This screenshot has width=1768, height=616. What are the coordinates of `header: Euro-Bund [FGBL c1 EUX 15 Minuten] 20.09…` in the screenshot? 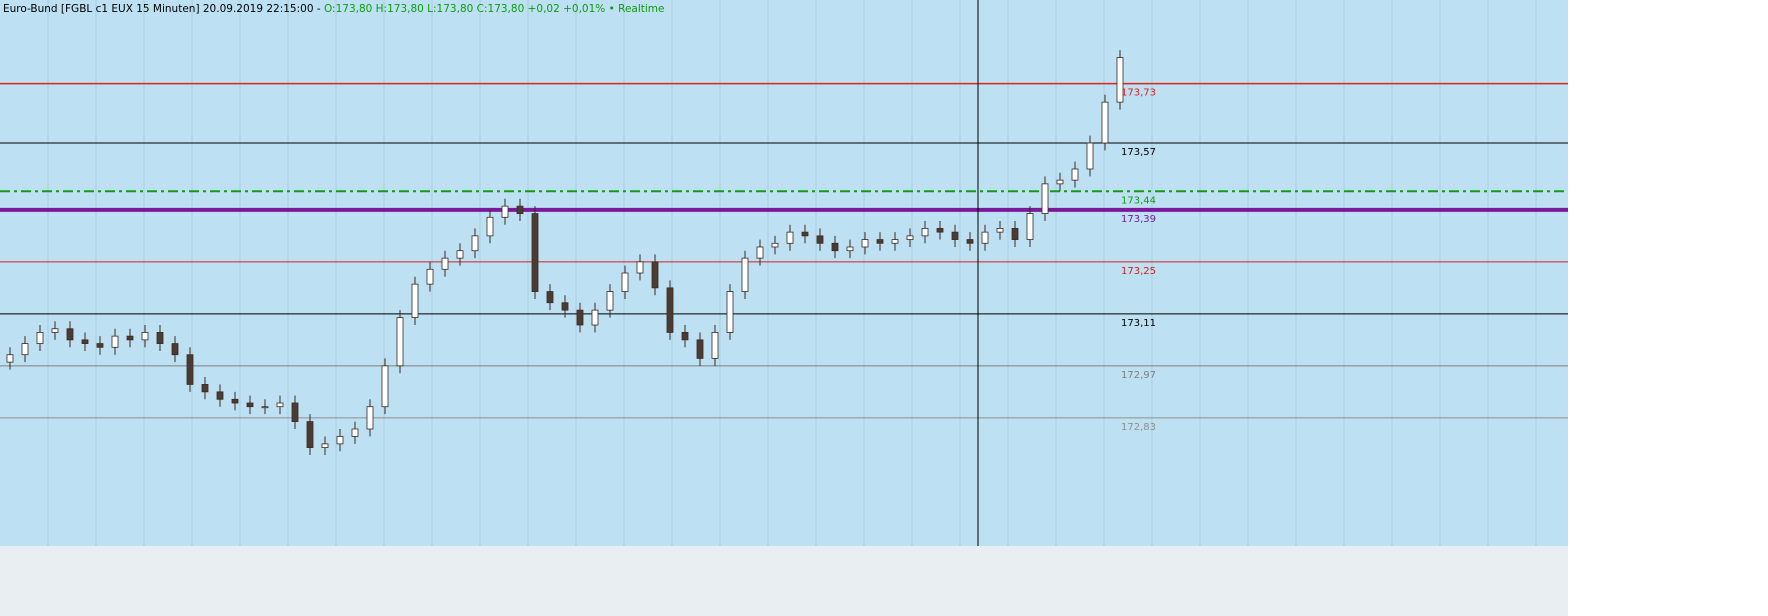 It's located at (334, 9).